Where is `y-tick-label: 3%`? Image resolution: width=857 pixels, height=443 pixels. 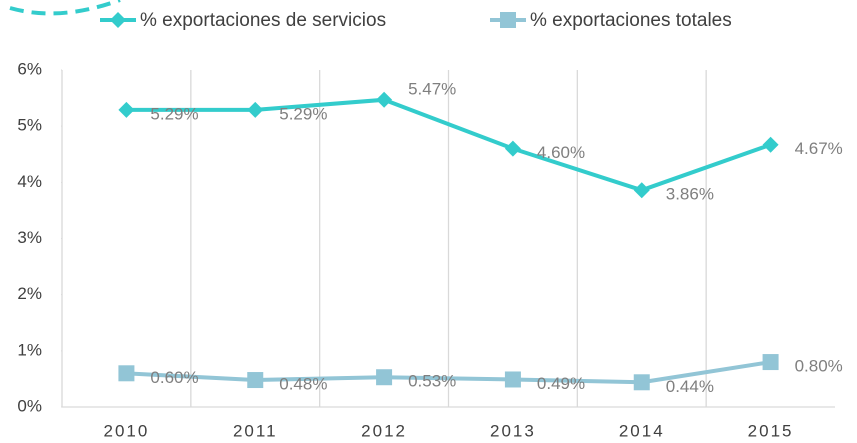 y-tick-label: 3% is located at coordinates (29, 237).